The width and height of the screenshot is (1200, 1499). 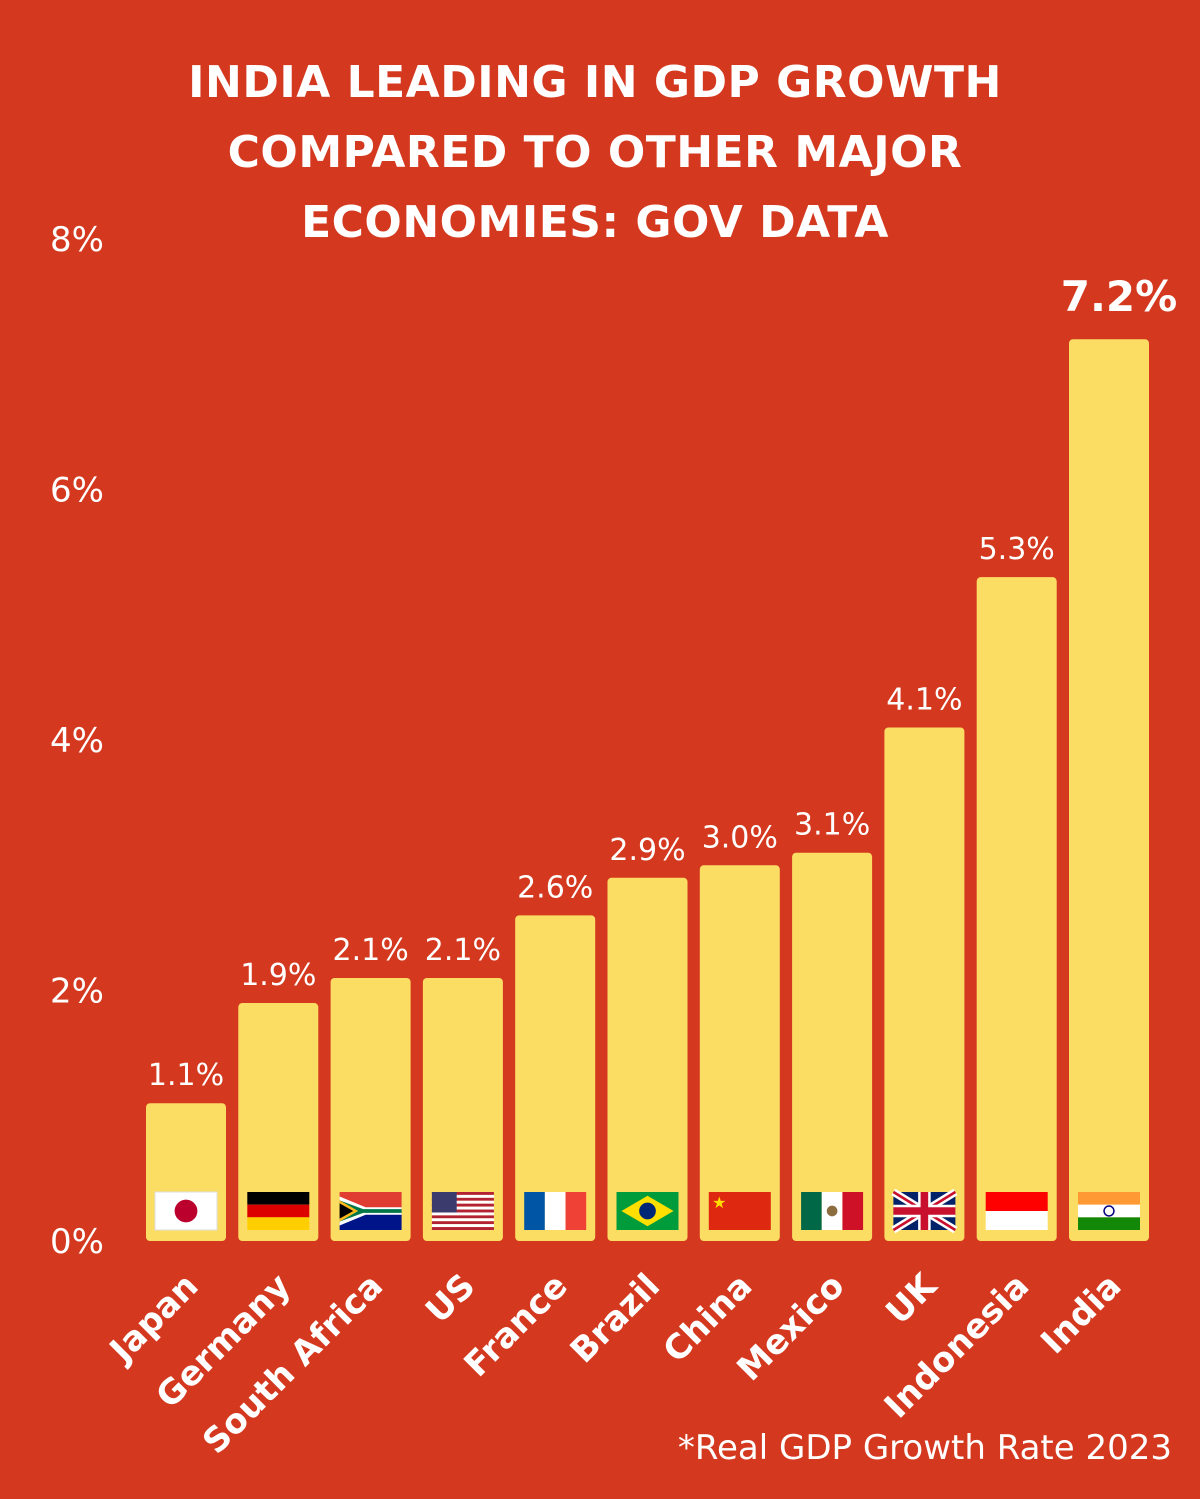 What do you see at coordinates (370, 1211) in the screenshot?
I see `south-africa-flag-icon` at bounding box center [370, 1211].